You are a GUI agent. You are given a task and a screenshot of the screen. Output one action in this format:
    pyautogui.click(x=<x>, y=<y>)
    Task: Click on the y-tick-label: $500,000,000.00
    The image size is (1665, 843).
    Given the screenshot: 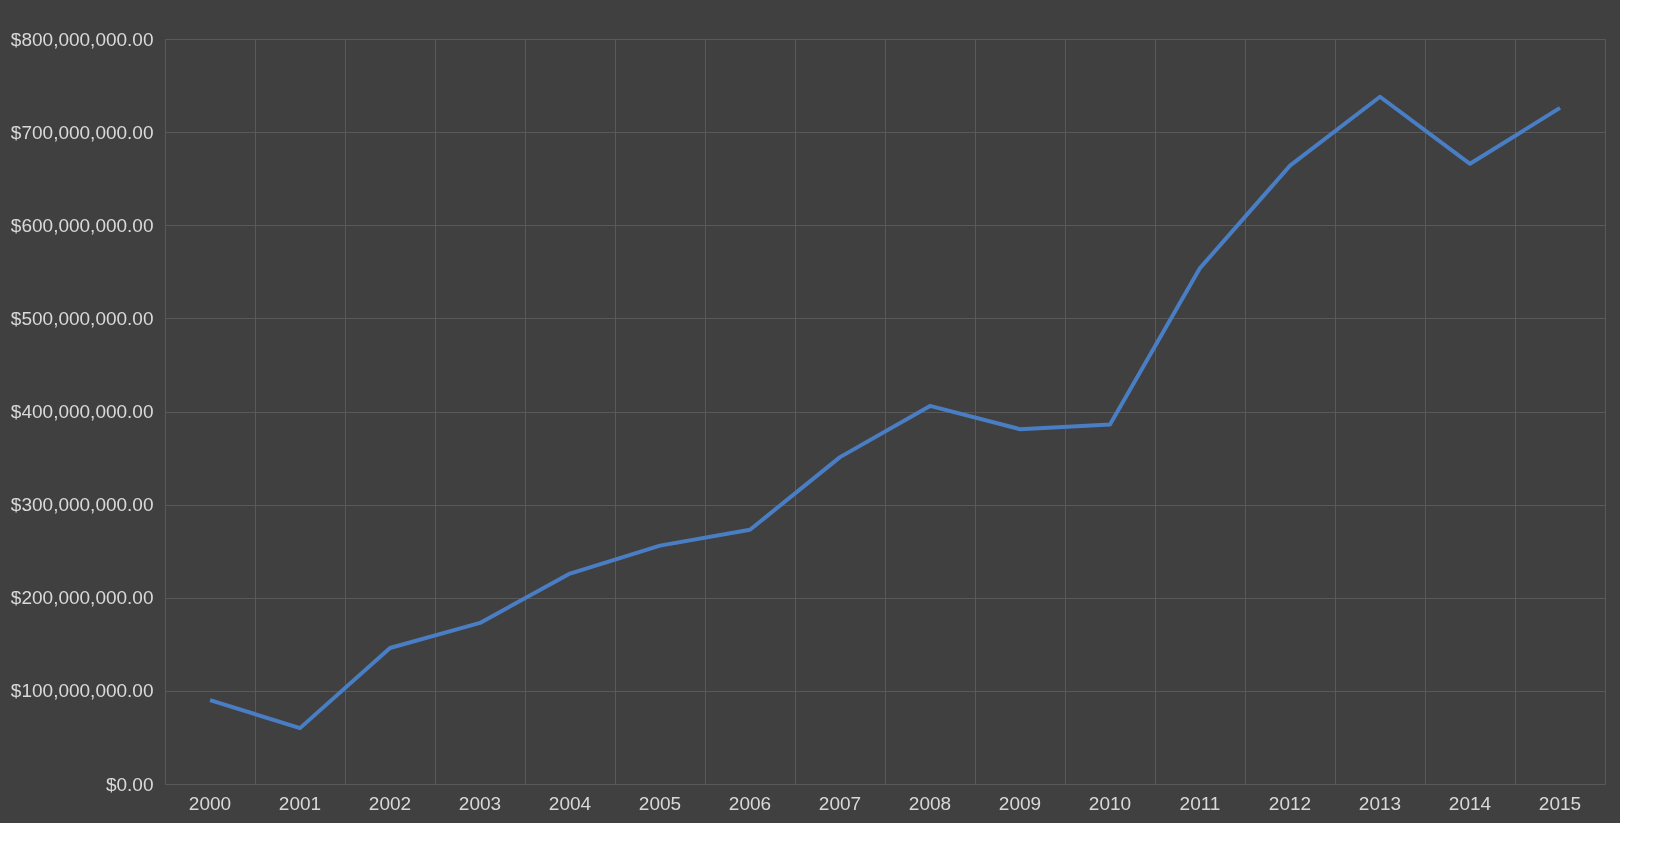 What is the action you would take?
    pyautogui.click(x=82, y=318)
    